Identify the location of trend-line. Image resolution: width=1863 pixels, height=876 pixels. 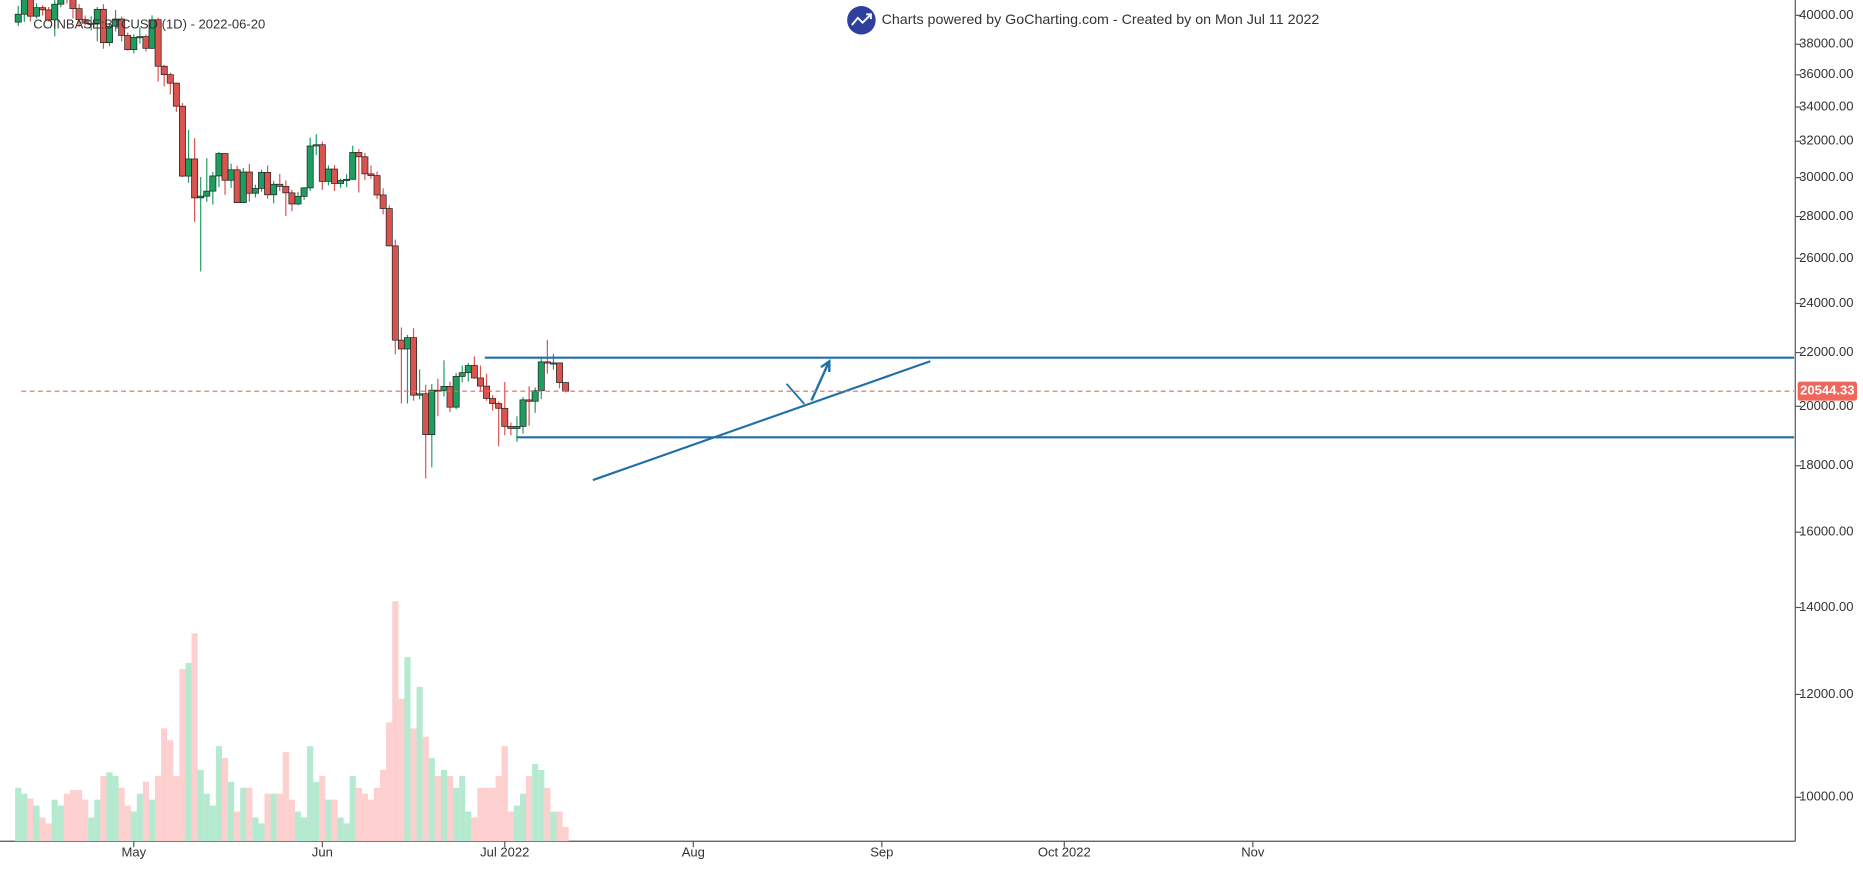
(761, 421).